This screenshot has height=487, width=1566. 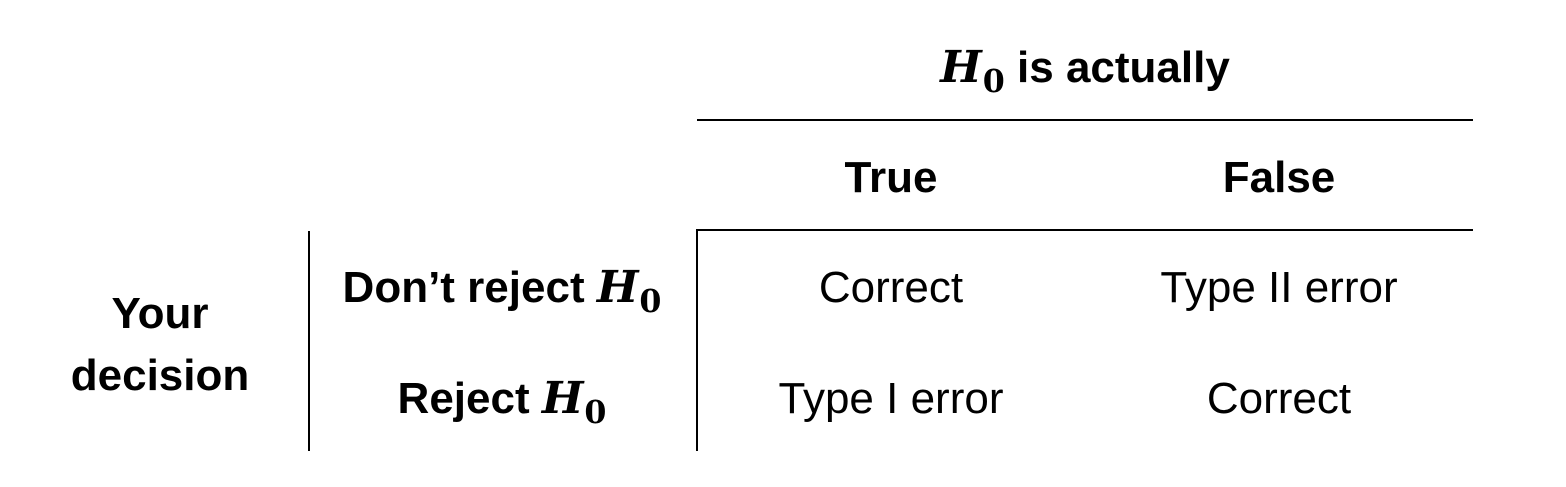 What do you see at coordinates (469, 287) in the screenshot?
I see `row-label-dont-reject-text: Don’t reject` at bounding box center [469, 287].